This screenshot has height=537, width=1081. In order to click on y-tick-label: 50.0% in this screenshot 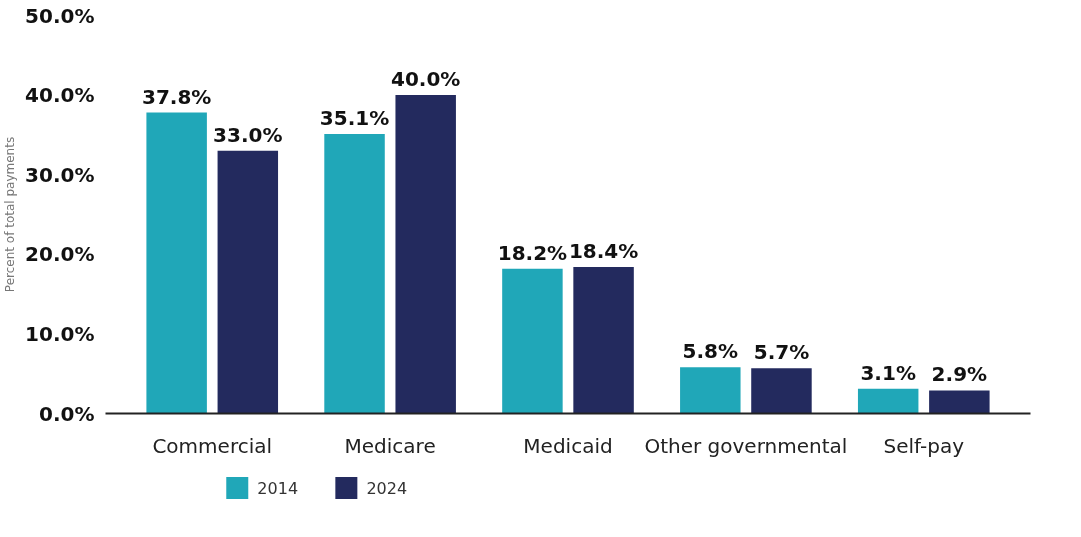, I will do `click(60, 15)`.